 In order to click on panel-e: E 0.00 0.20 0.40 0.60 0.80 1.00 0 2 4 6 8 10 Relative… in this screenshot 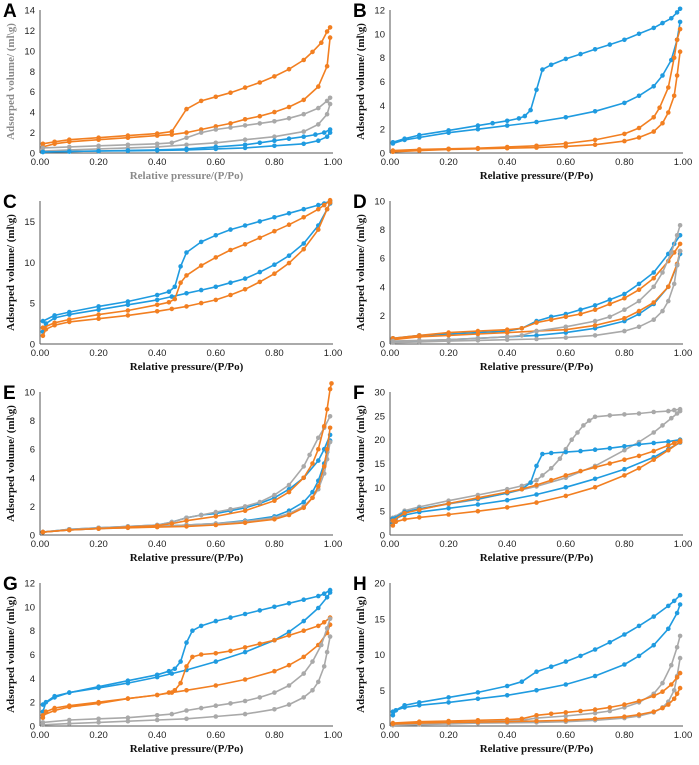, I will do `click(174, 477)`.